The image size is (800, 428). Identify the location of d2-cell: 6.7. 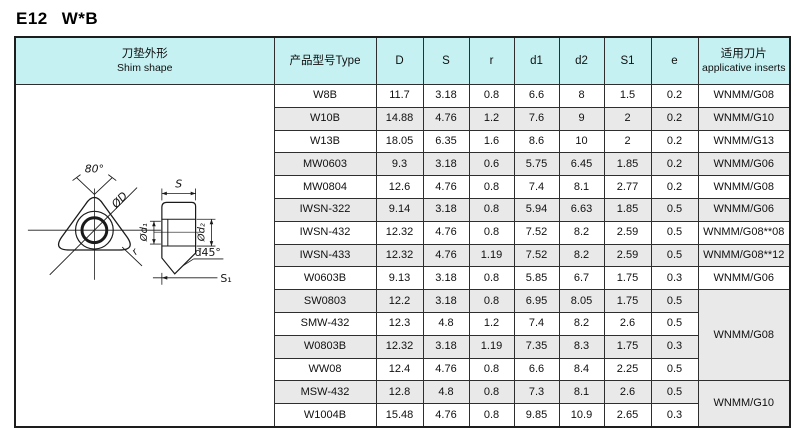
(581, 278).